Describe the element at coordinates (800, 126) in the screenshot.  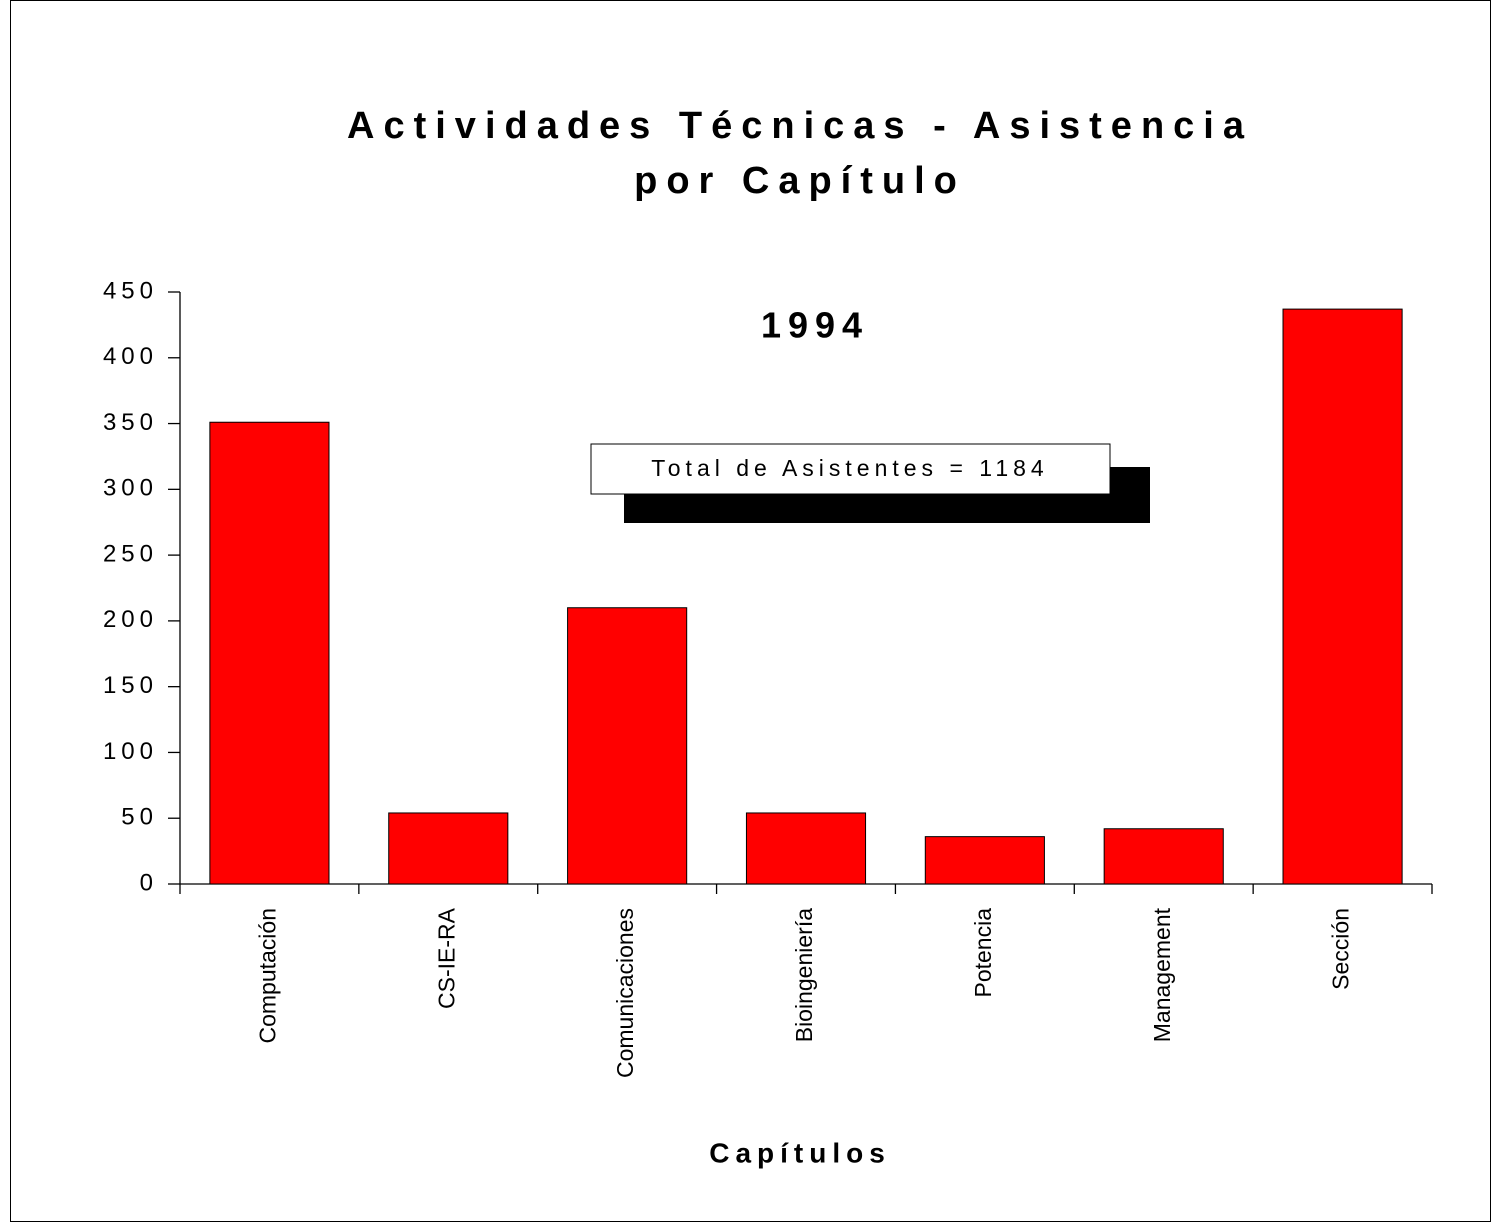
I see `chart-title: Actividades Técnicas - Asistencia` at that location.